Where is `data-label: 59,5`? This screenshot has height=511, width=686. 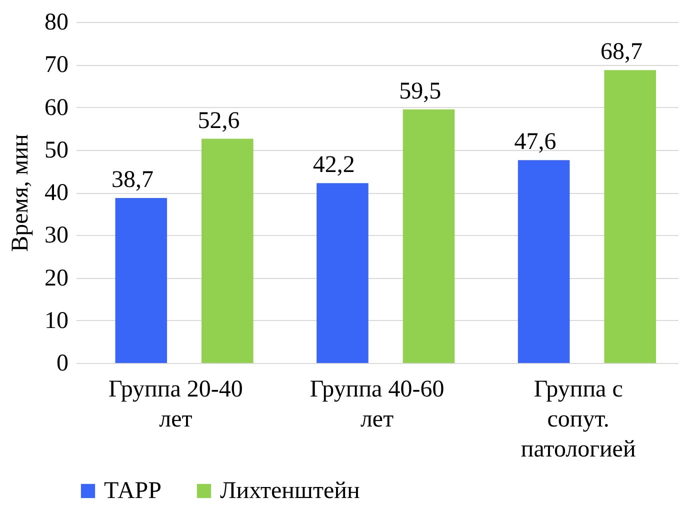 data-label: 59,5 is located at coordinates (420, 91).